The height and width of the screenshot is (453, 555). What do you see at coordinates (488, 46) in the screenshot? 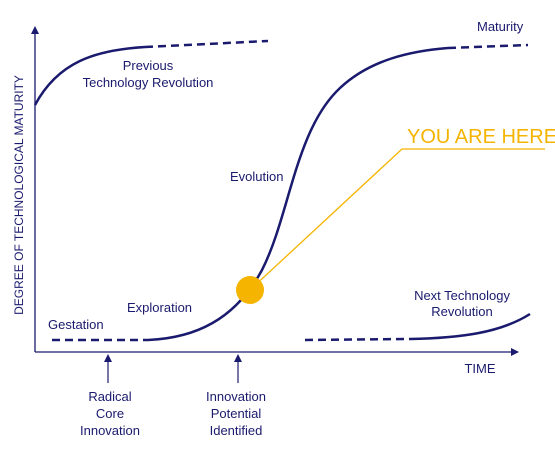
I see `maturity-dashed-line` at bounding box center [488, 46].